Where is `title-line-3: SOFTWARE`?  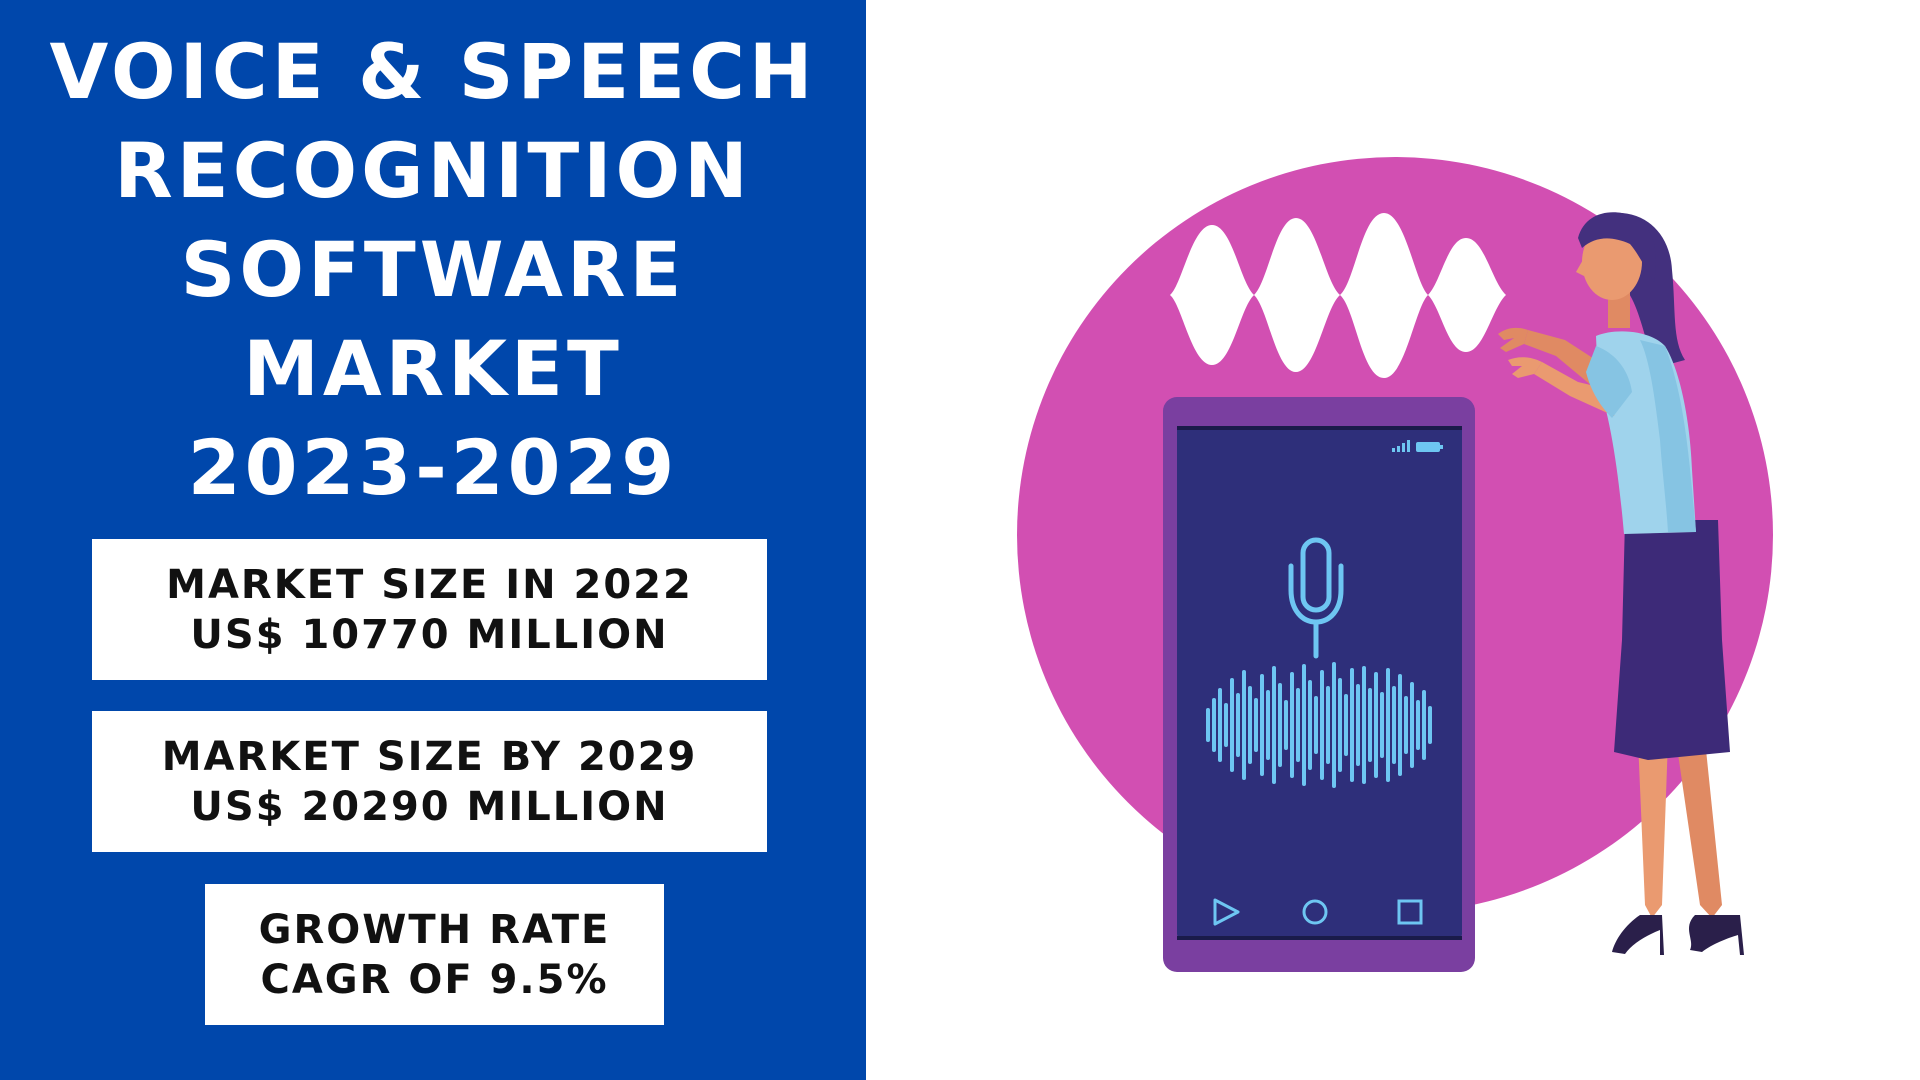 title-line-3: SOFTWARE is located at coordinates (433, 269).